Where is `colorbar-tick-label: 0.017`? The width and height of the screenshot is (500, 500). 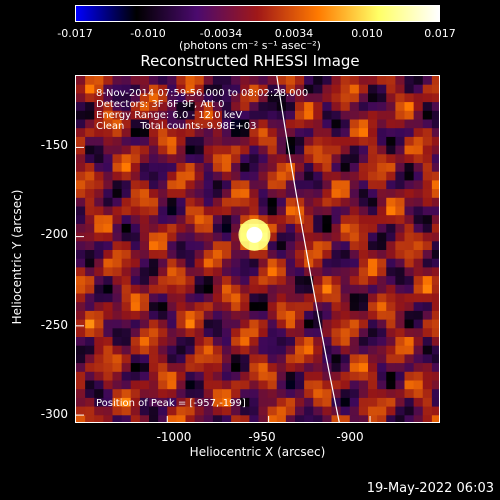
colorbar-tick-label: 0.017 is located at coordinates (440, 33).